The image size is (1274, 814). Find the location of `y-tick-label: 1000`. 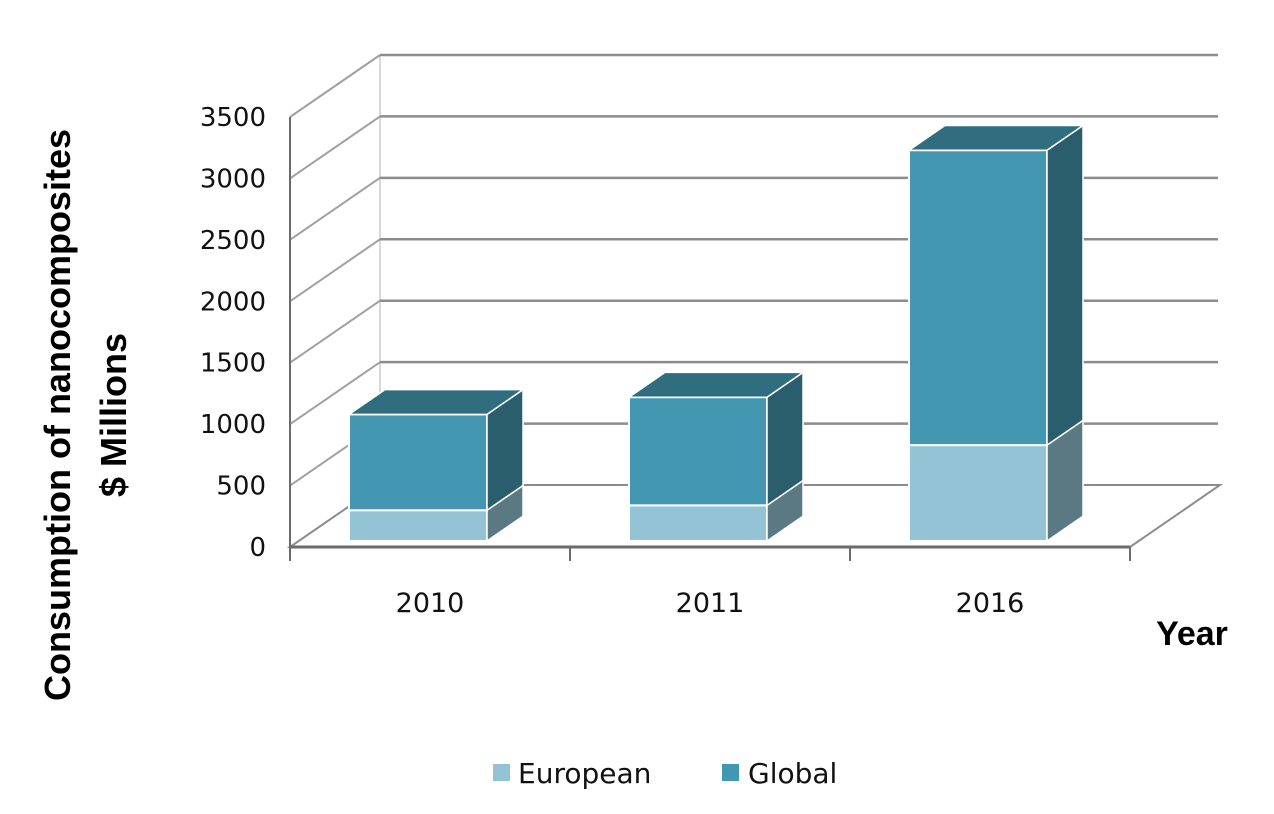

y-tick-label: 1000 is located at coordinates (233, 425).